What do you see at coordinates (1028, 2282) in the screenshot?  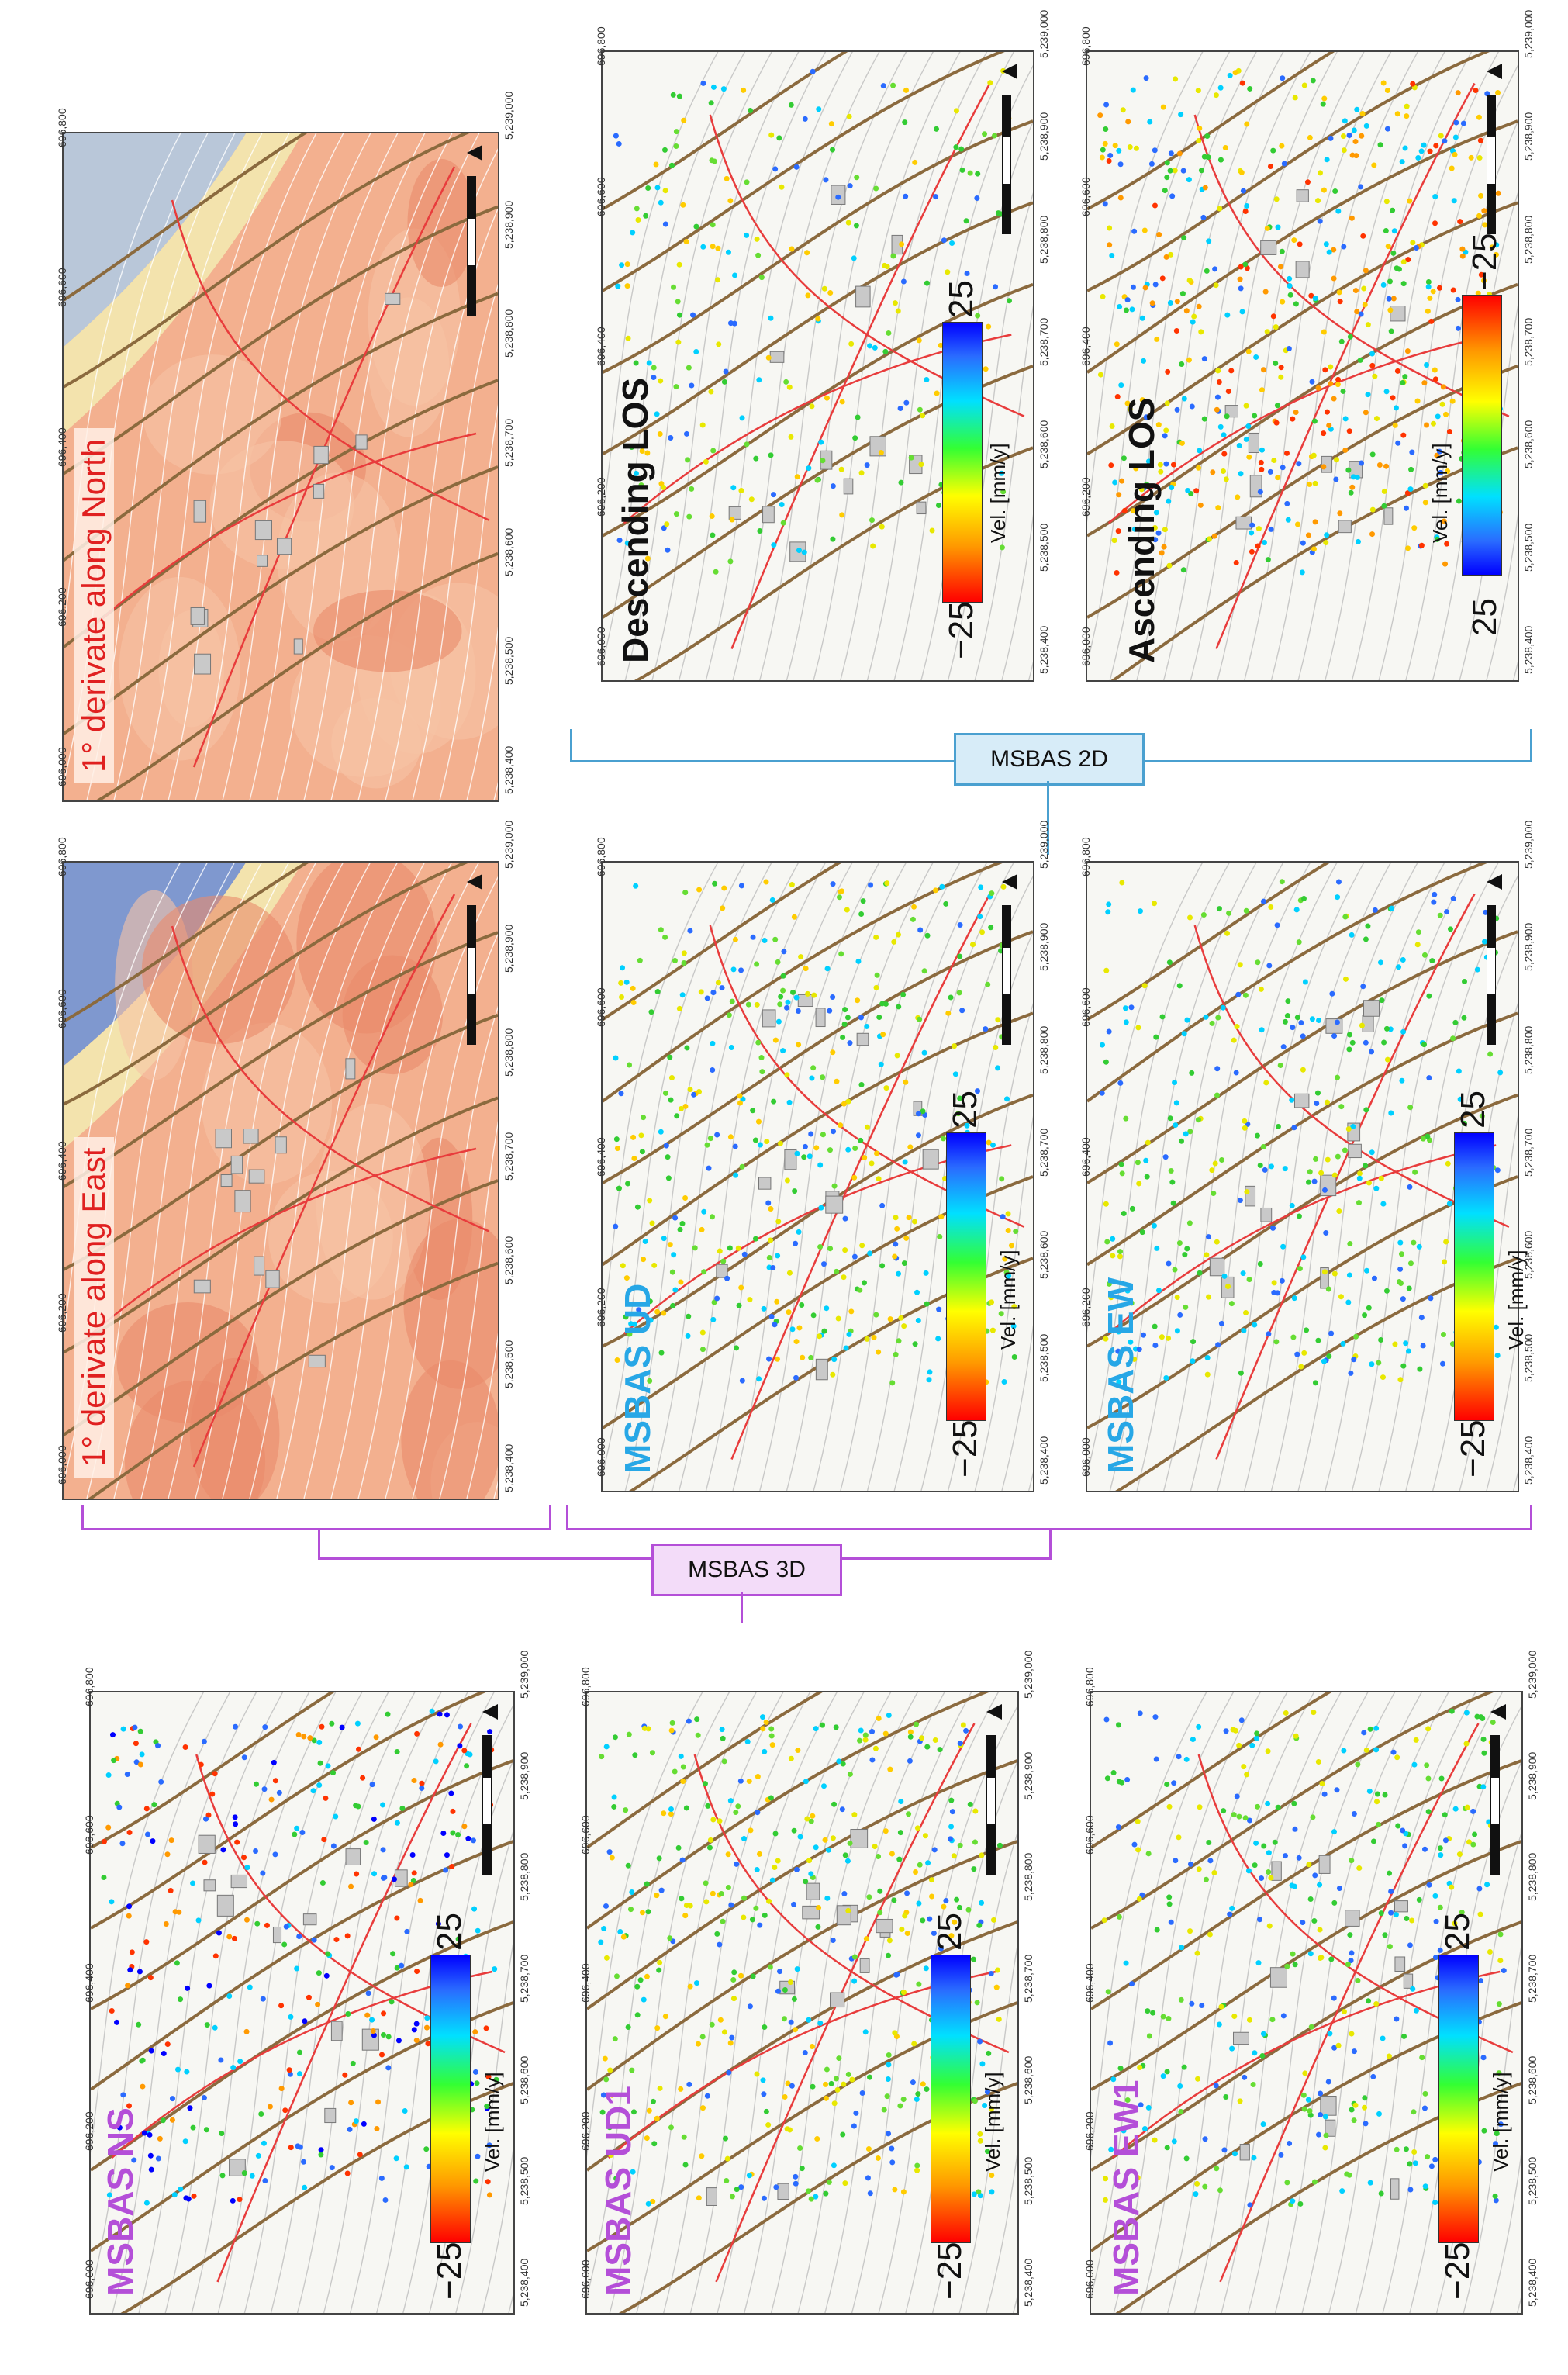 I see `northing-label: 5,238,400` at bounding box center [1028, 2282].